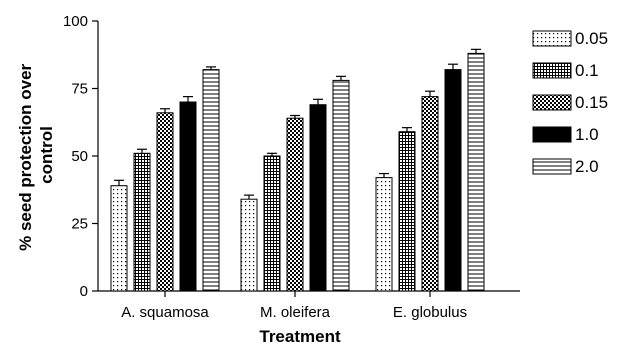 This screenshot has height=348, width=621. What do you see at coordinates (46, 155) in the screenshot?
I see `y-axis-title-line2: control` at bounding box center [46, 155].